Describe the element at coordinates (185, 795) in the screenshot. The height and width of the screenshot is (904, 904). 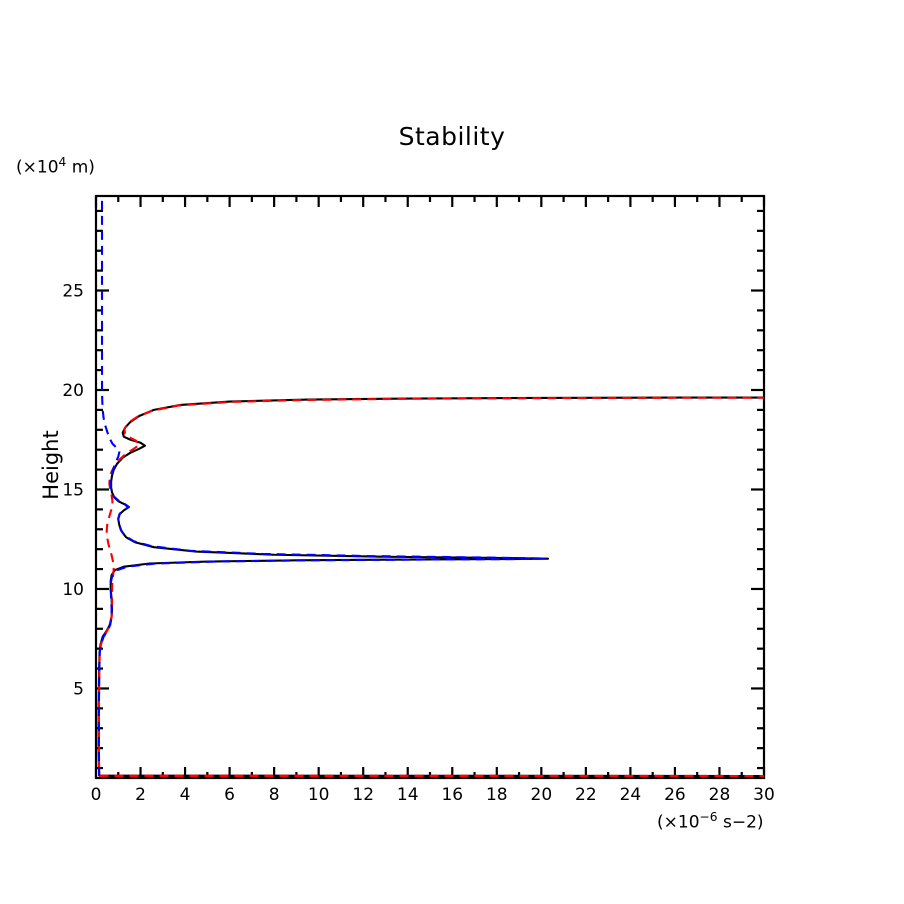
I see `x-tick-label: 4` at that location.